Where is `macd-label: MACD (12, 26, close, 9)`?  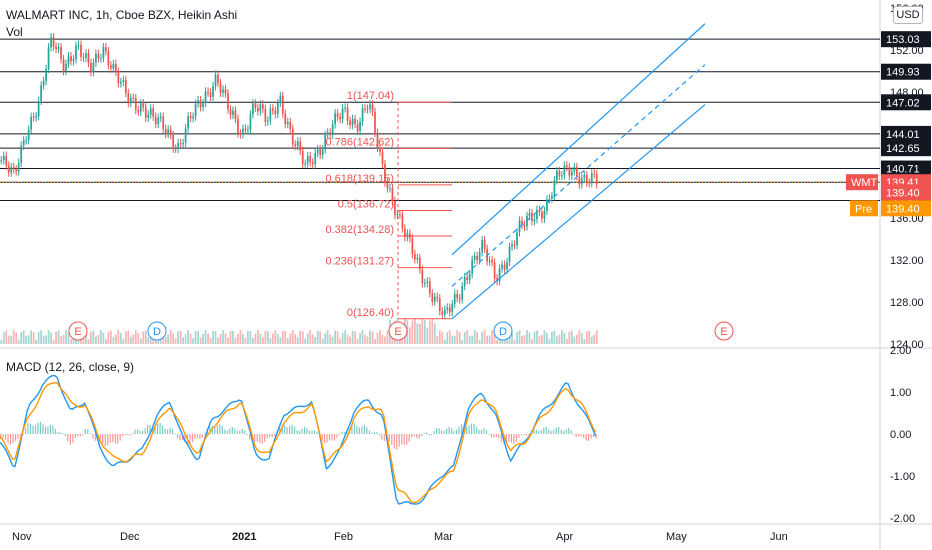
macd-label: MACD (12, 26, close, 9) is located at coordinates (70, 367).